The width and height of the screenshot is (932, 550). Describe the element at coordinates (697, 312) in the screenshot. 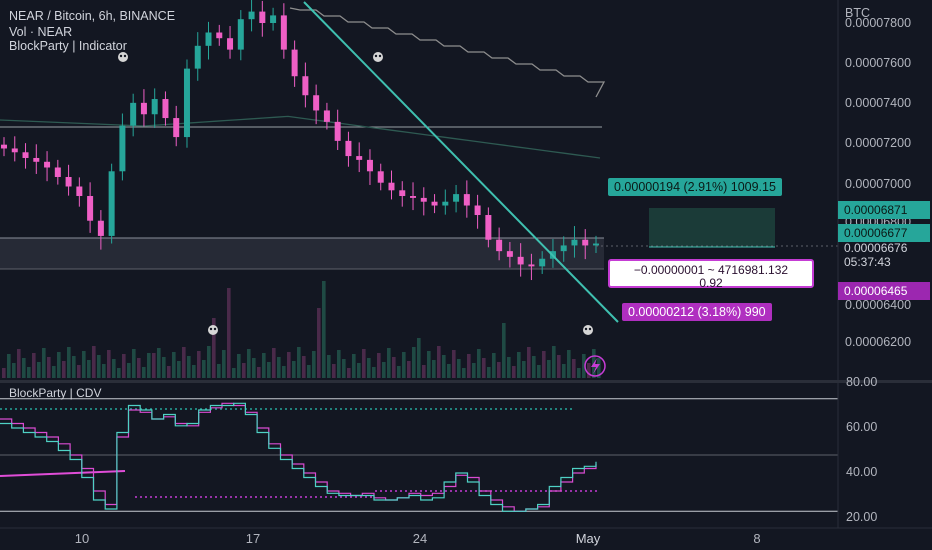

I see `measure-box-lower: 0.00000212 (3.18%) 990` at that location.